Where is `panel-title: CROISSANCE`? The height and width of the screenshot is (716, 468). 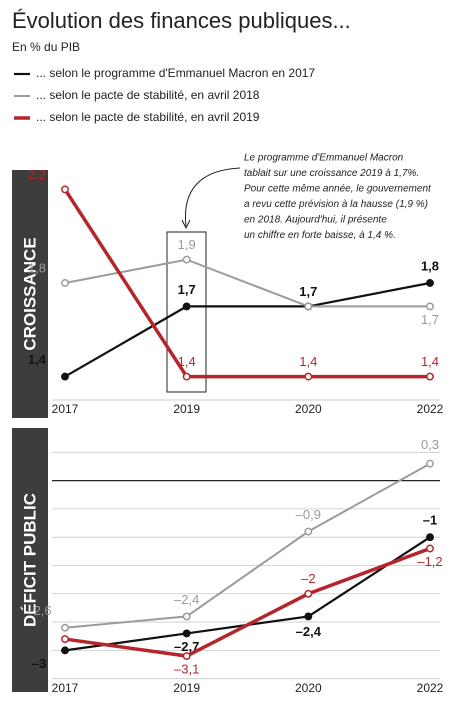
panel-title: CROISSANCE is located at coordinates (29, 293).